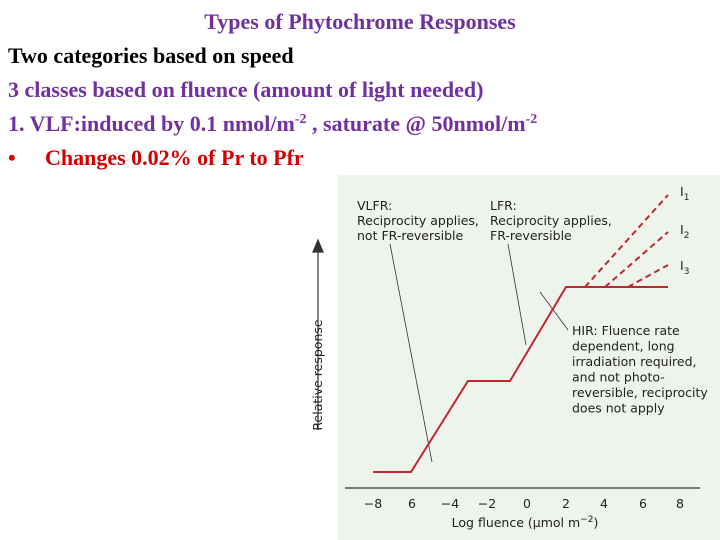 The image size is (720, 540). What do you see at coordinates (360, 21) in the screenshot?
I see `title: Types of Phytochrome Responses` at bounding box center [360, 21].